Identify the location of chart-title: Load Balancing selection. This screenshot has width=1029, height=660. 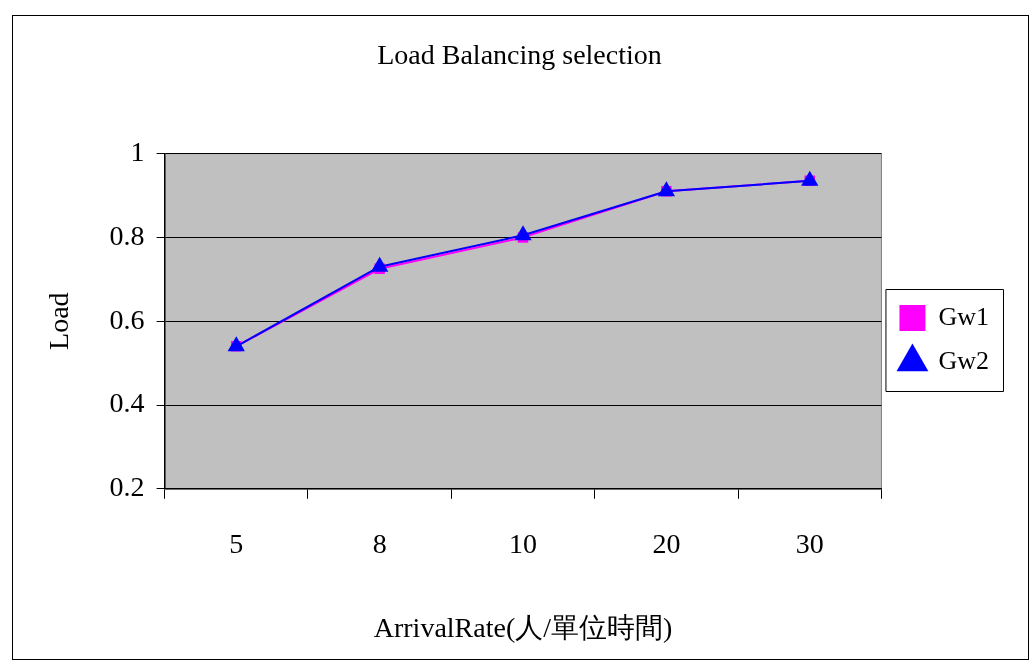
(519, 55).